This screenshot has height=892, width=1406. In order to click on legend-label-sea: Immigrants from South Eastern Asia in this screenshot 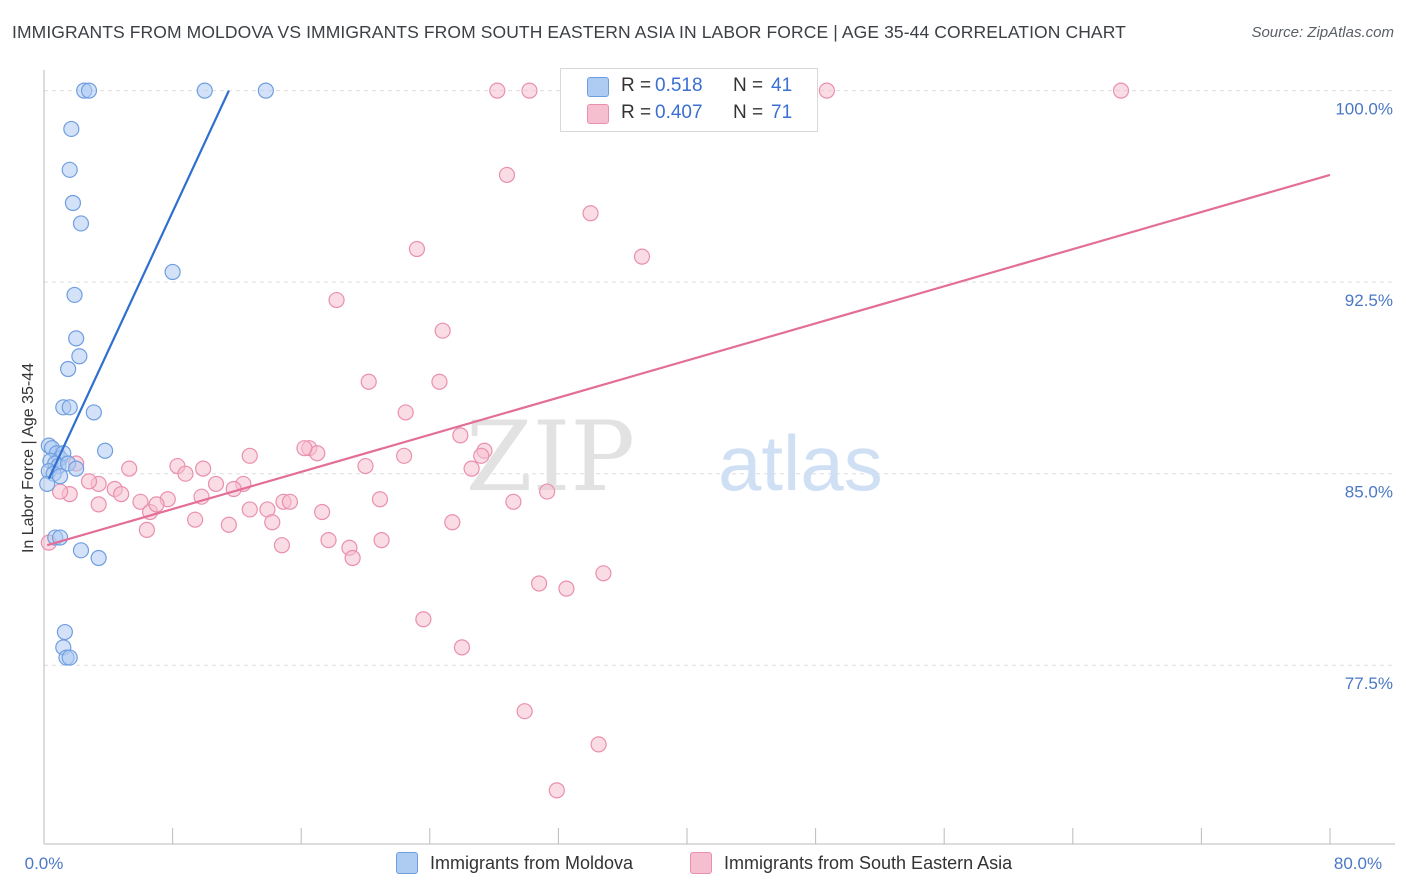, I will do `click(868, 862)`.